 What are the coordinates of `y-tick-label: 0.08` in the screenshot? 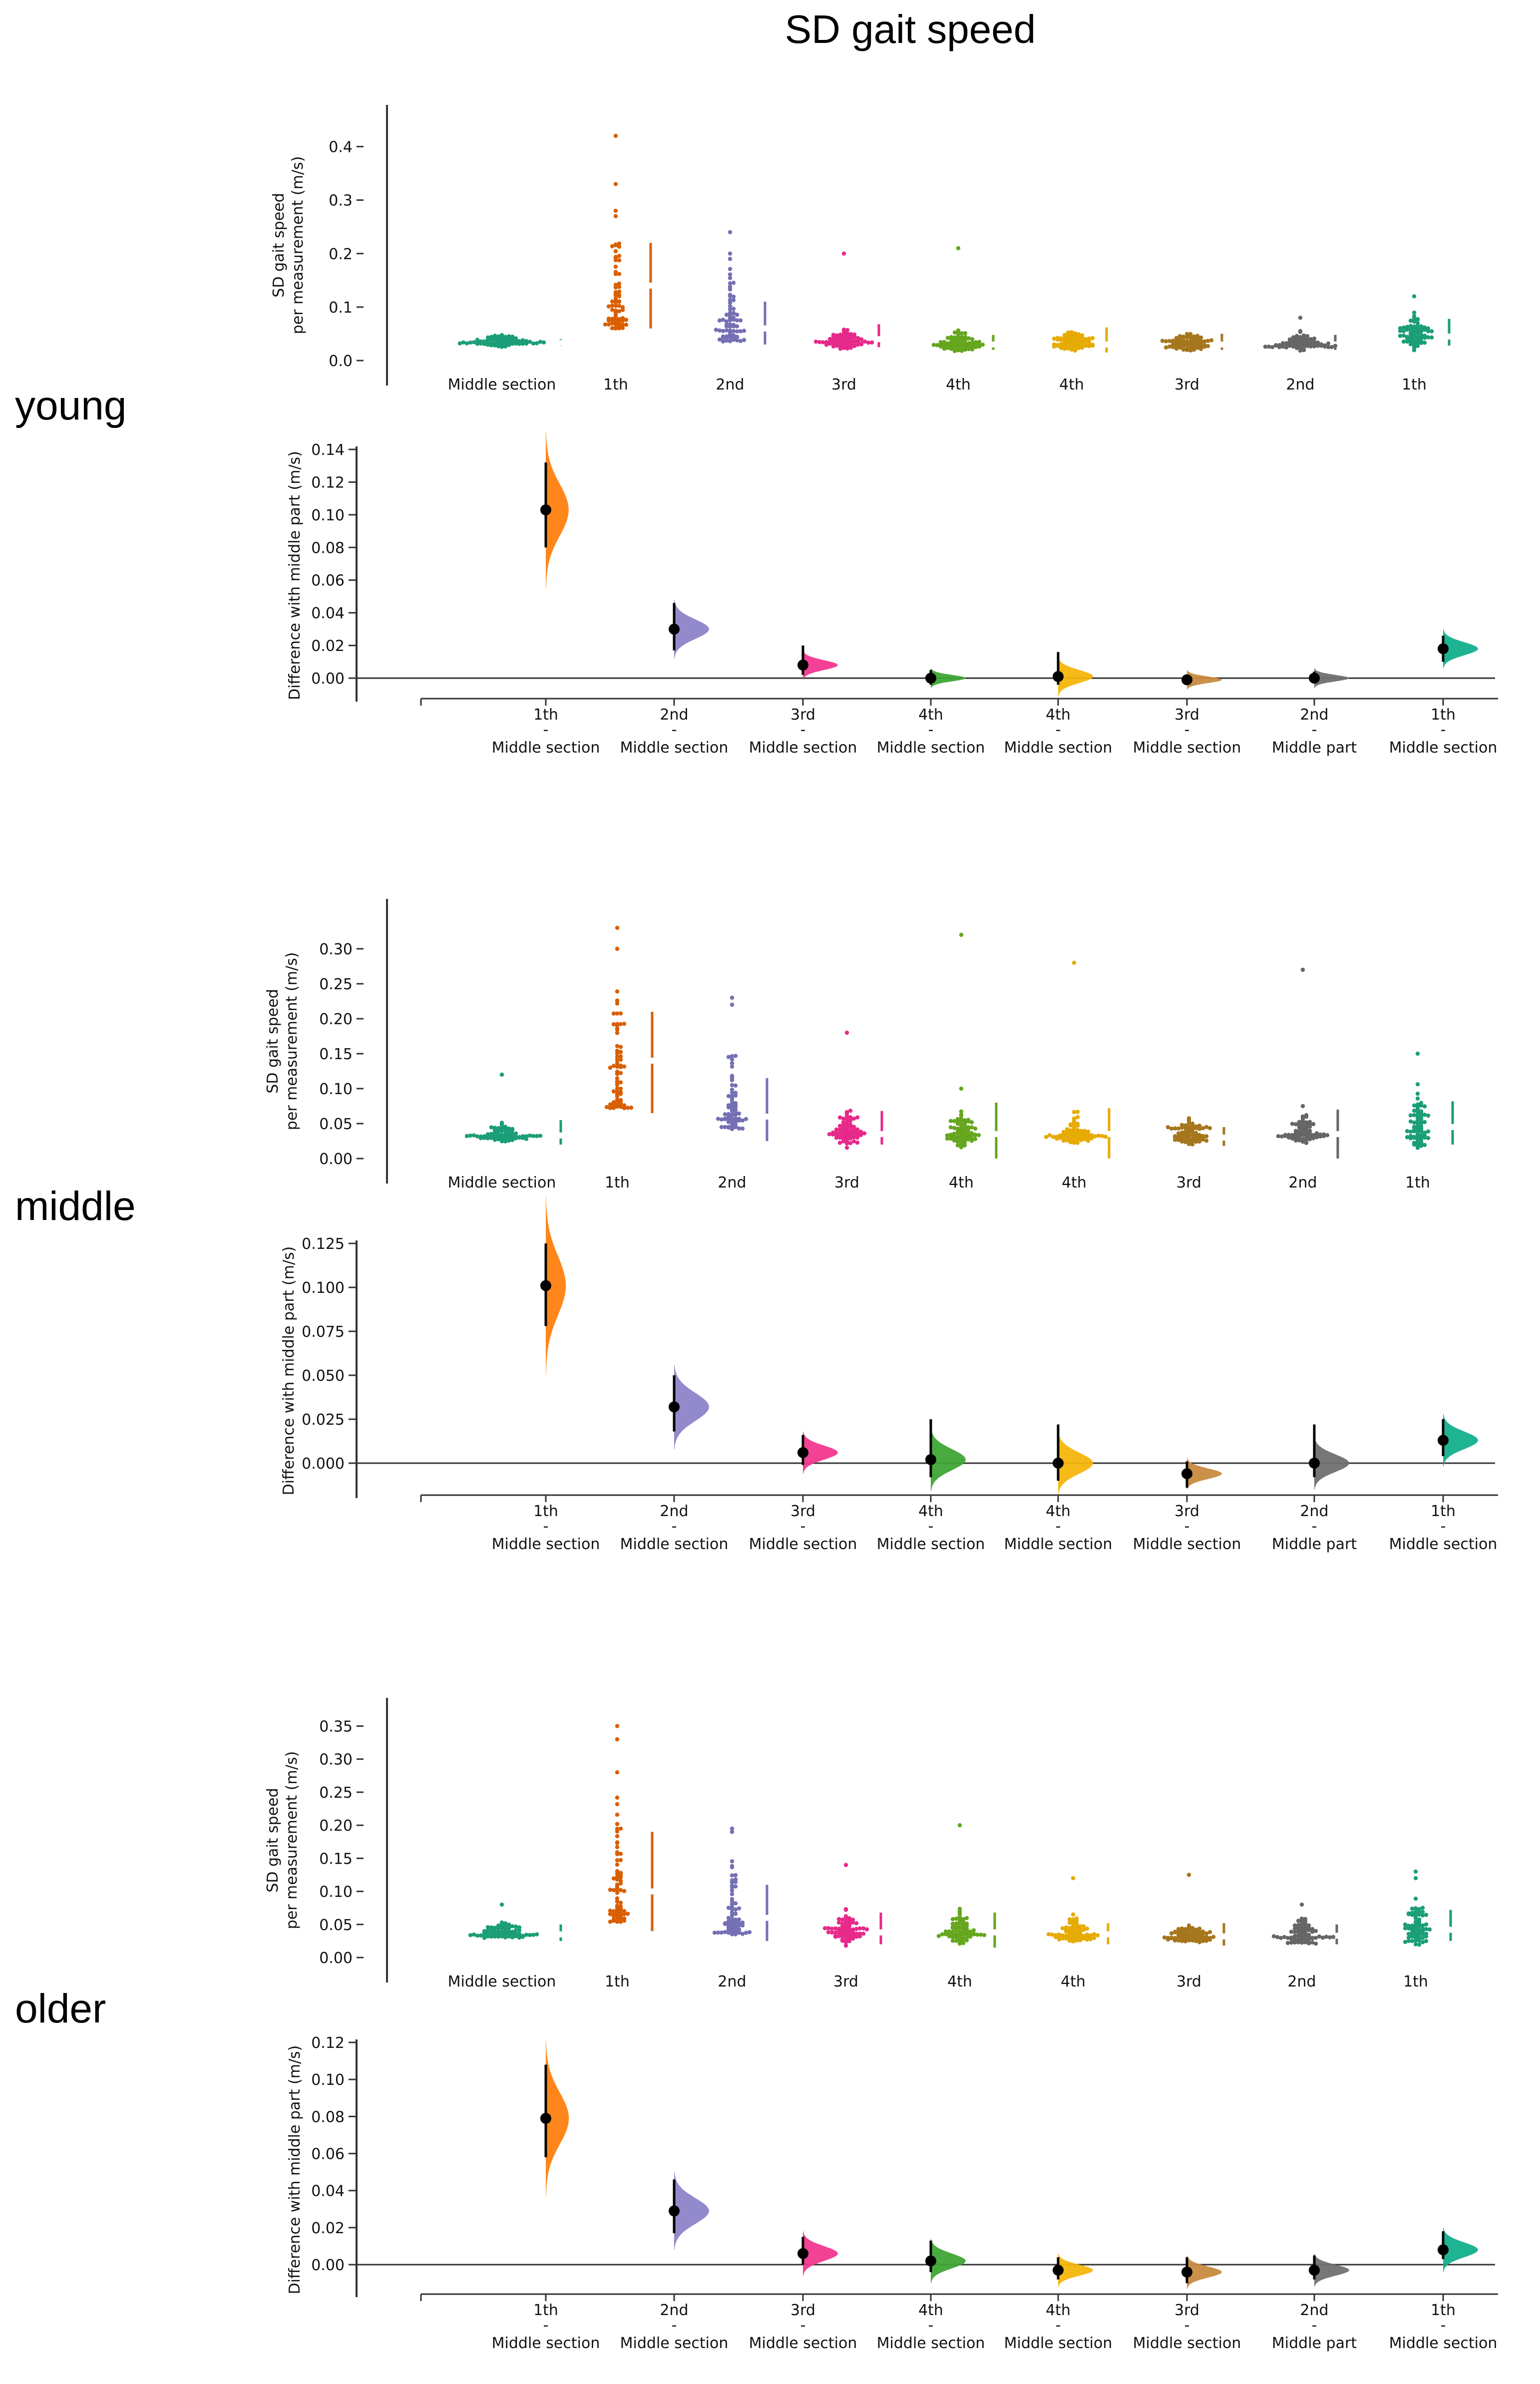 It's located at (328, 2117).